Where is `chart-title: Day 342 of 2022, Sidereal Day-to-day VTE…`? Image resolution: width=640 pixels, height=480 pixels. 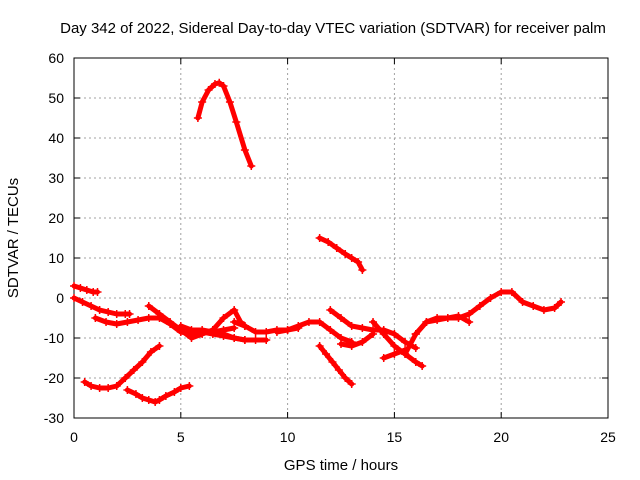 chart-title: Day 342 of 2022, Sidereal Day-to-day VTE… is located at coordinates (333, 28).